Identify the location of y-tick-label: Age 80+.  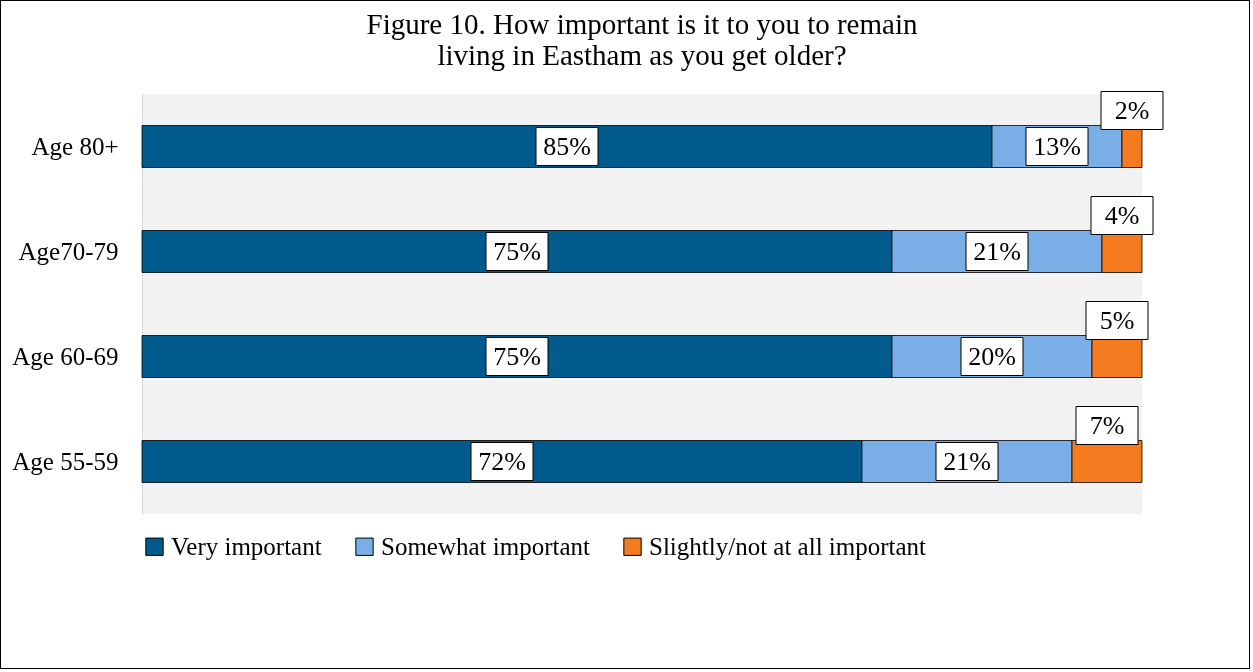
(75, 146).